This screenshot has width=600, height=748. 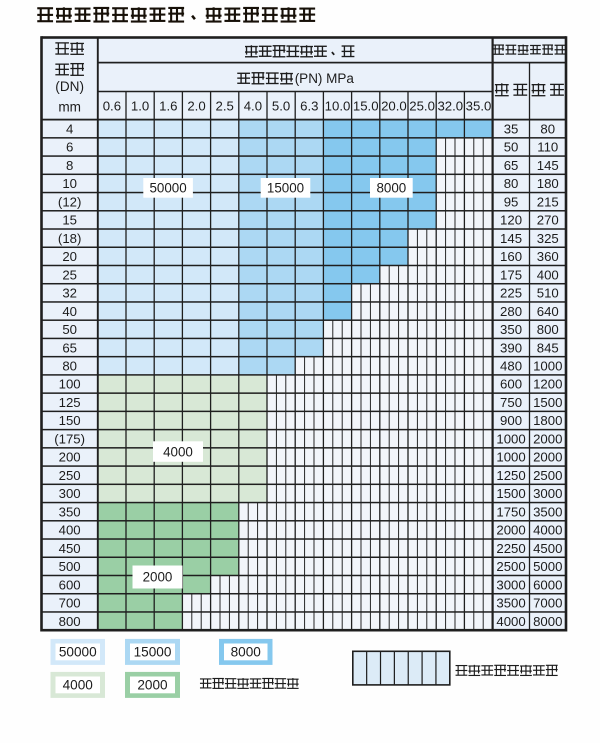 What do you see at coordinates (196, 105) in the screenshot?
I see `svg-text: 2.0` at bounding box center [196, 105].